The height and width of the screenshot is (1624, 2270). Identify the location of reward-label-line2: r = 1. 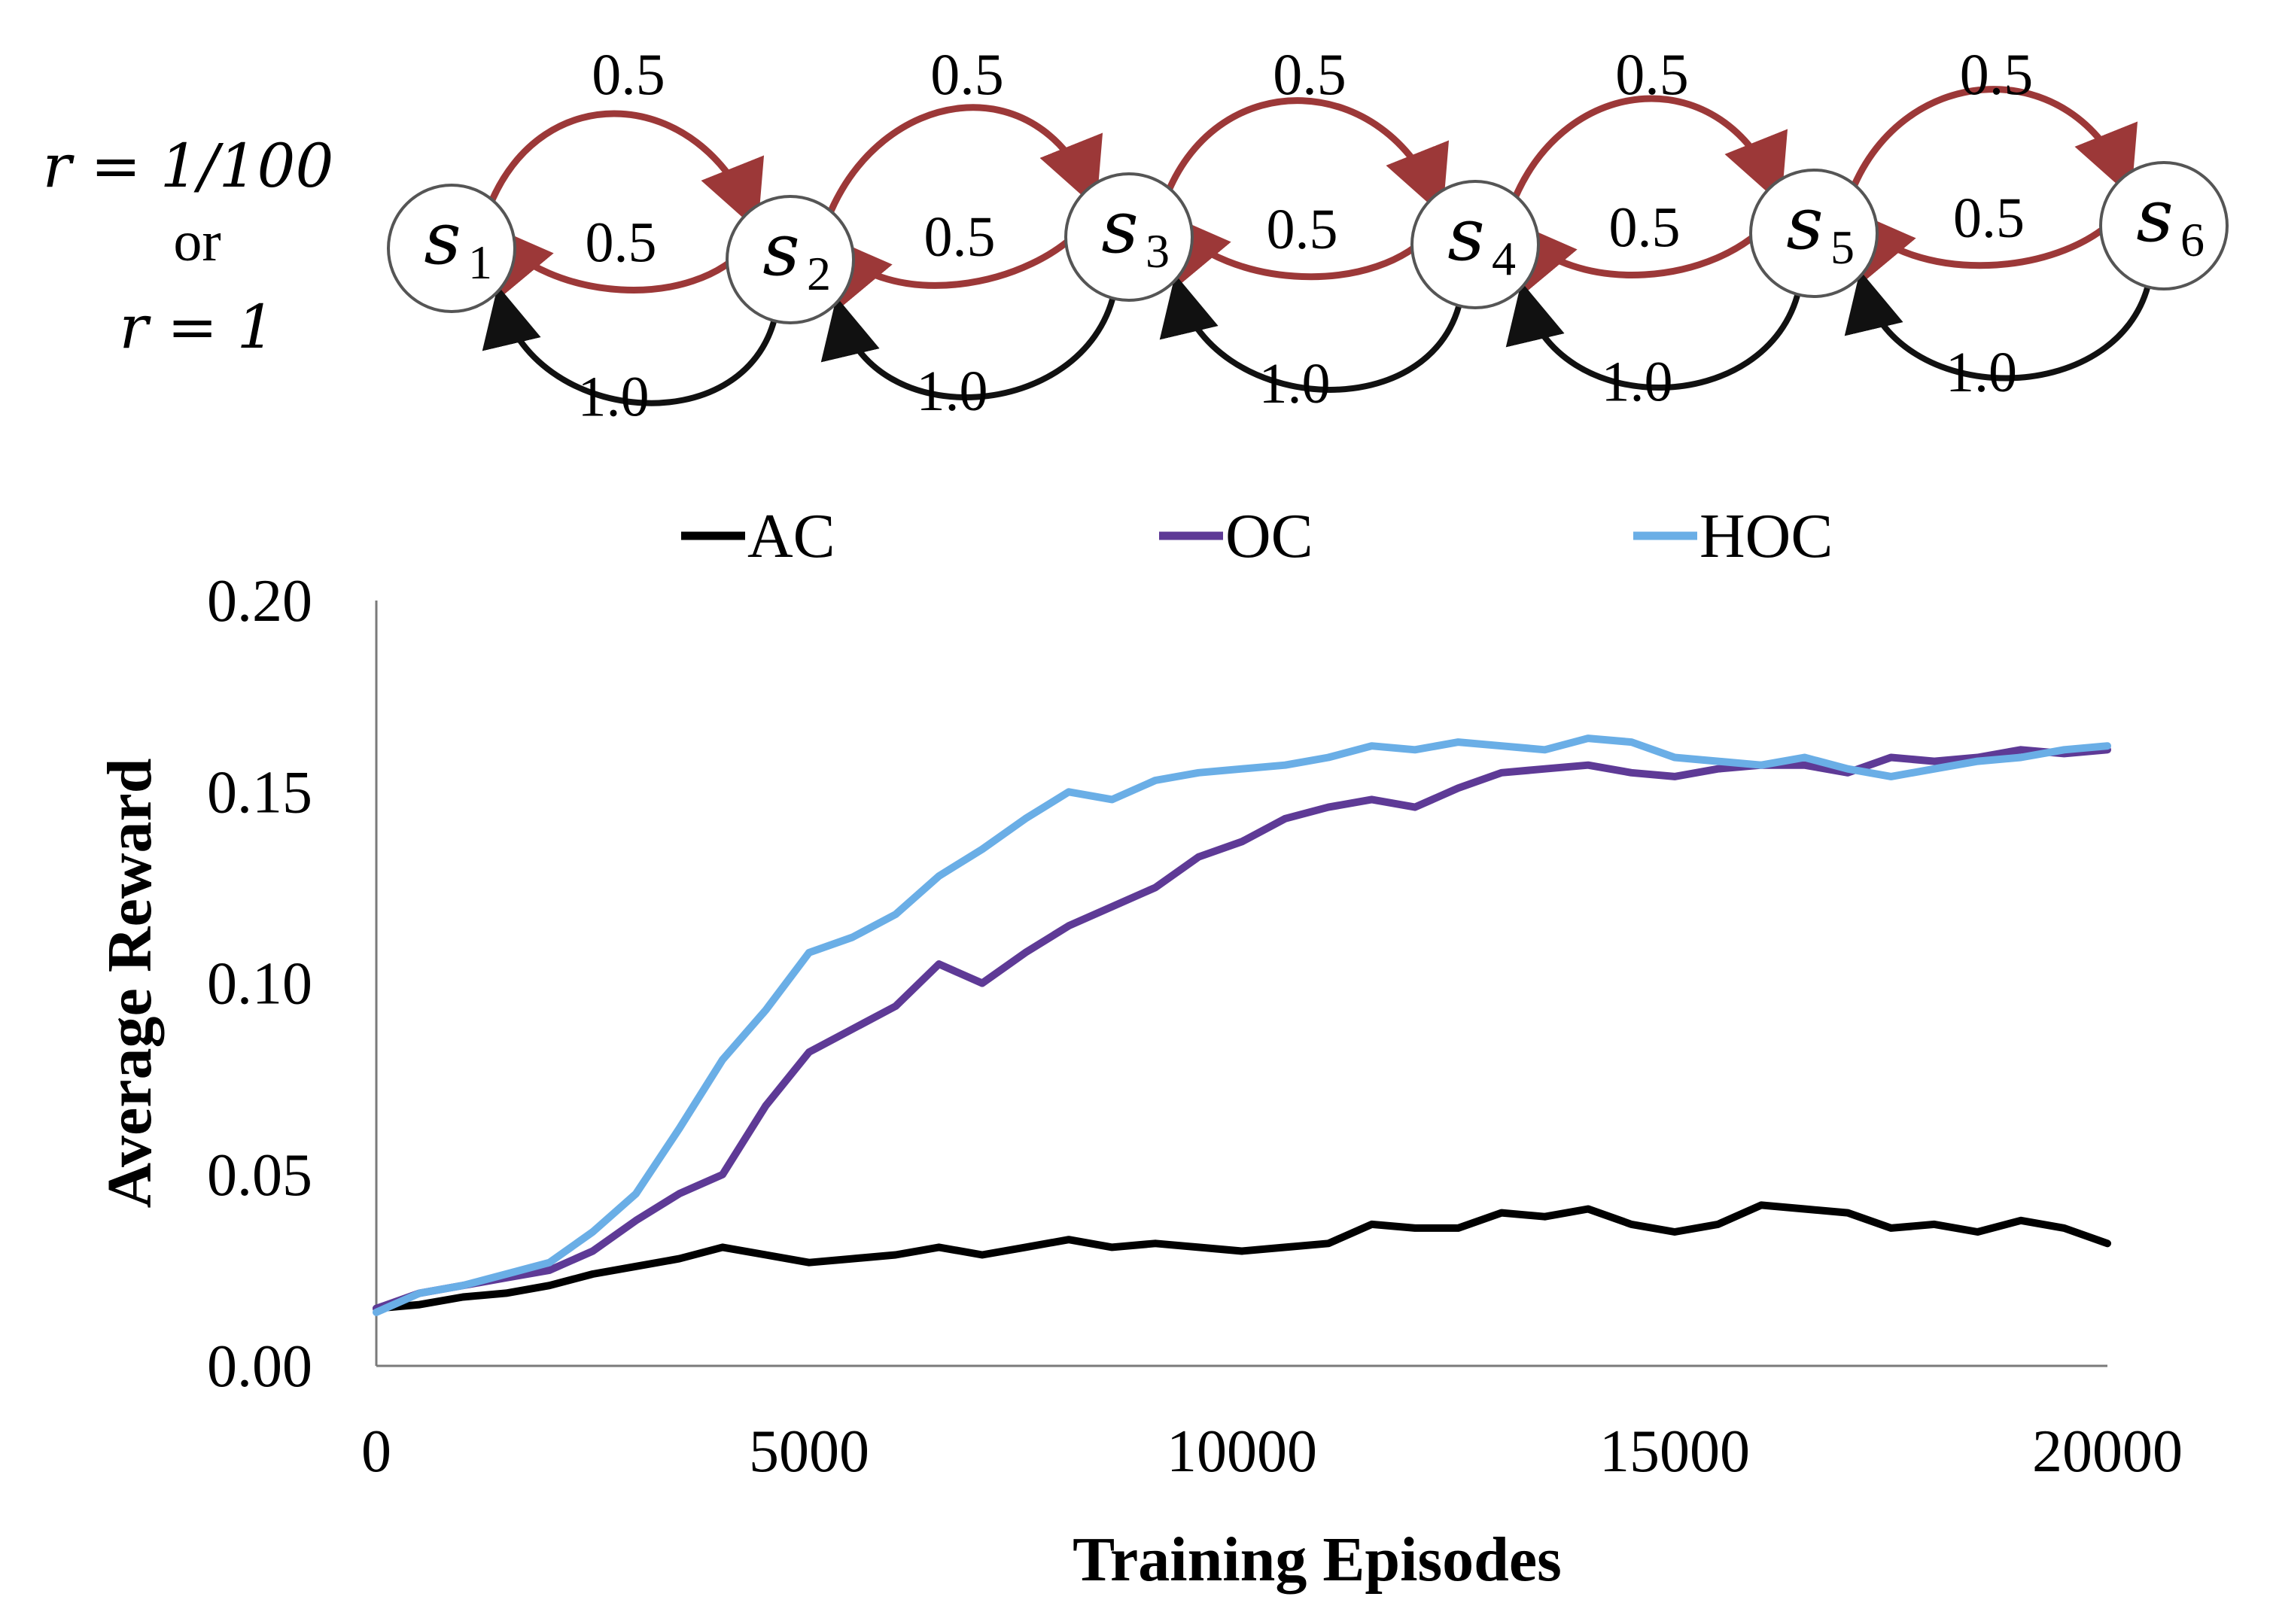
(197, 327).